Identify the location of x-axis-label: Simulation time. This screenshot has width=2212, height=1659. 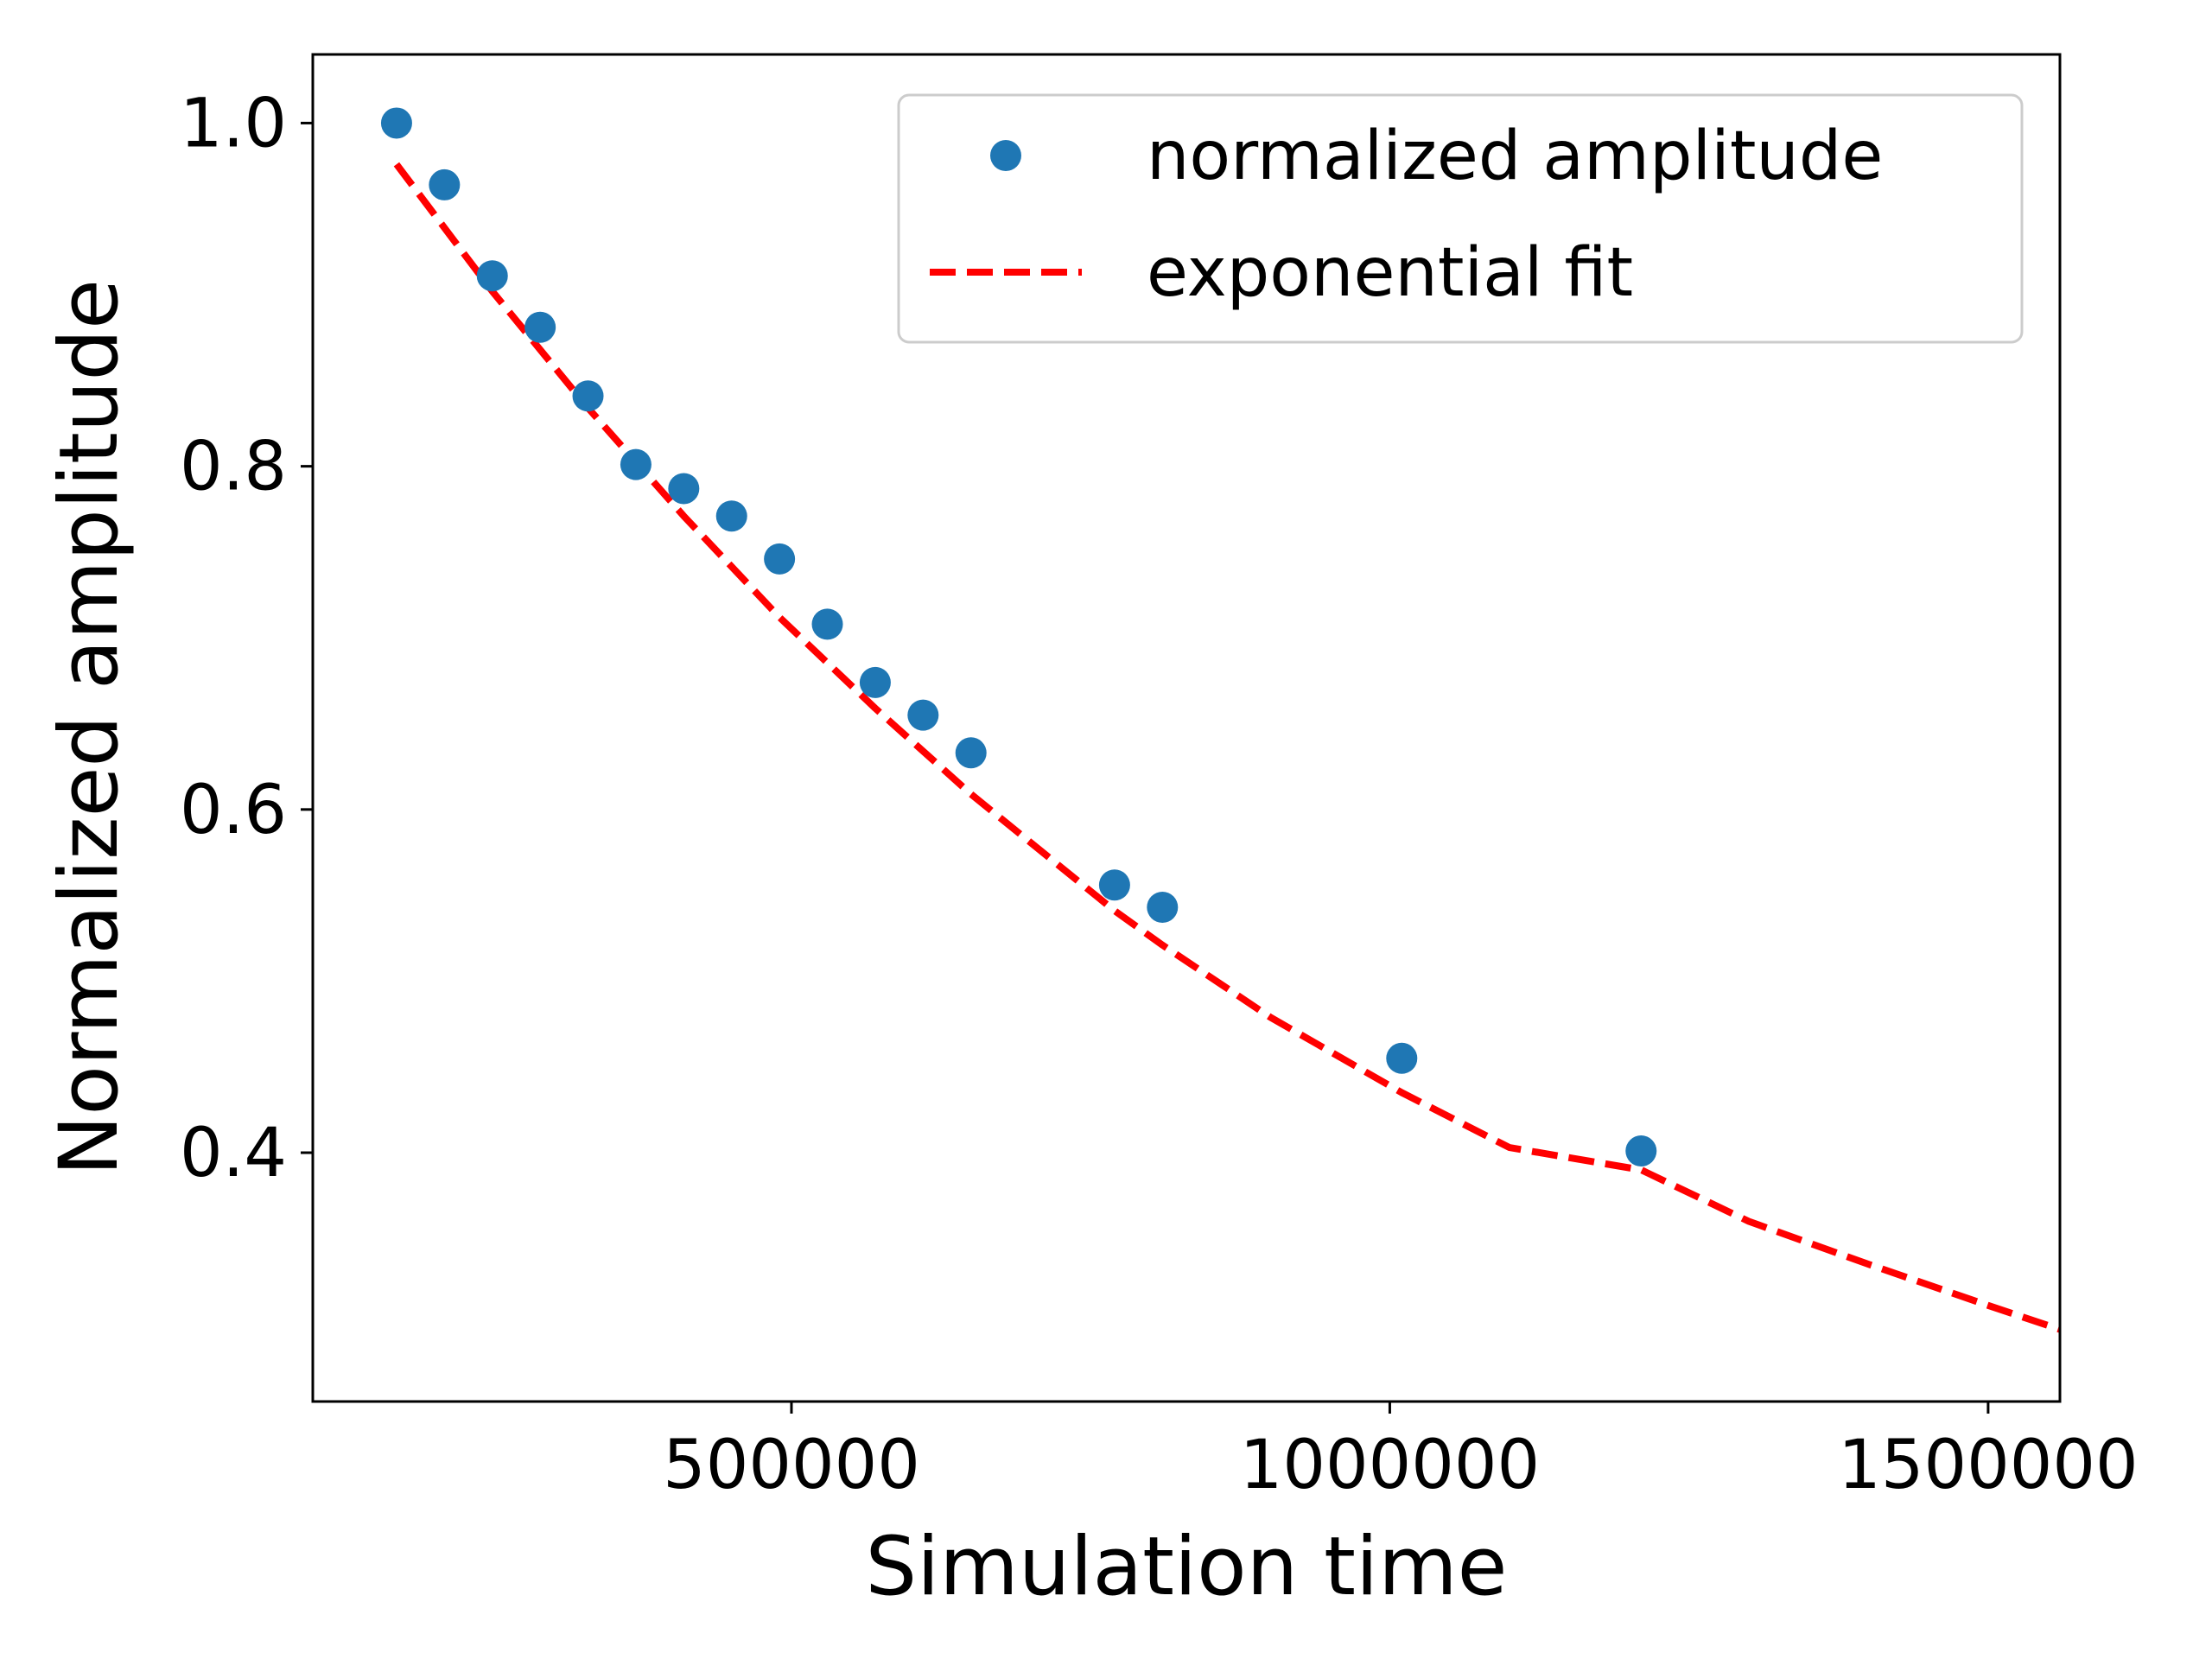
(1187, 1567).